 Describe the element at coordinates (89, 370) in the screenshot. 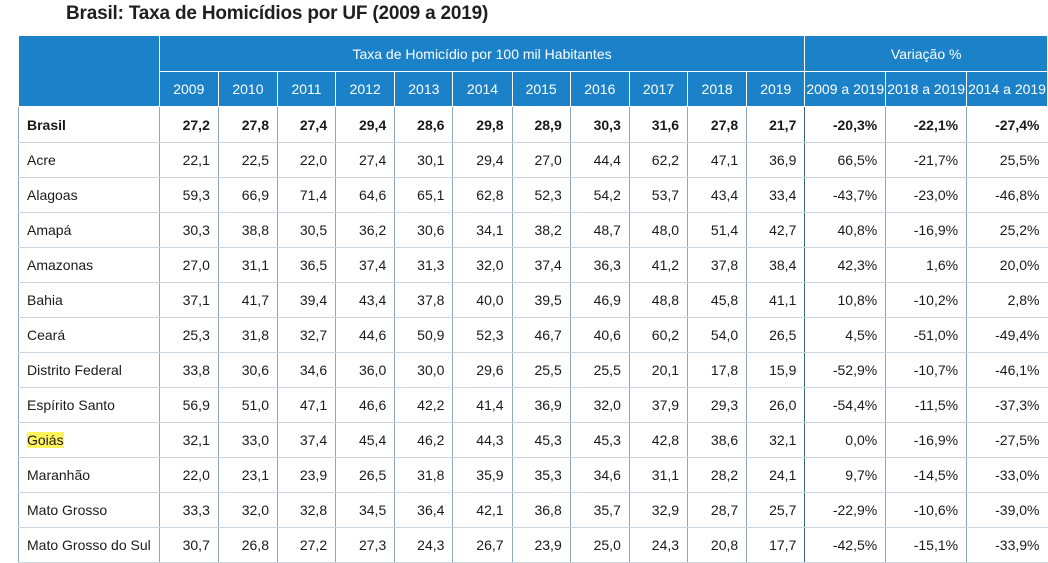

I see `row-state-name: Distrito Federal` at that location.